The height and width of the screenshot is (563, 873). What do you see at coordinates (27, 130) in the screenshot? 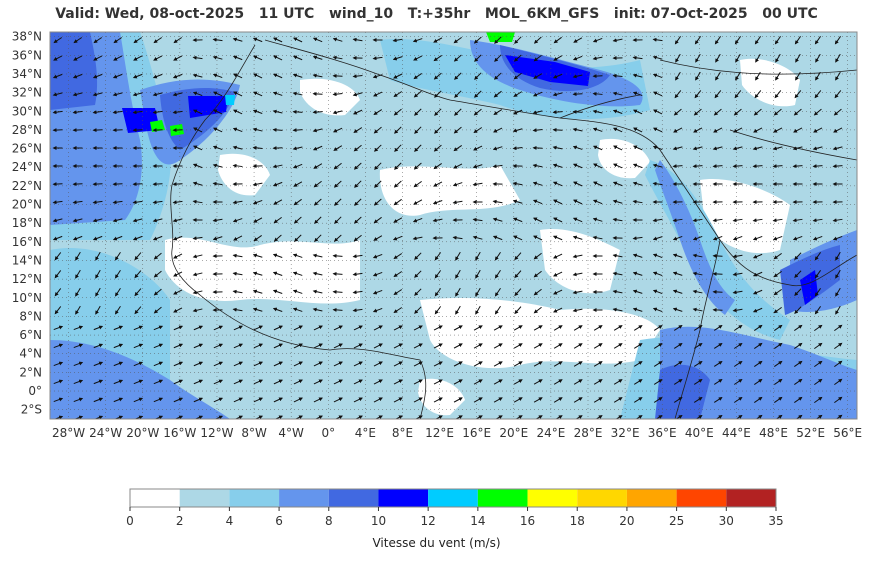
I see `lat-tick-label: 28°N` at bounding box center [27, 130].